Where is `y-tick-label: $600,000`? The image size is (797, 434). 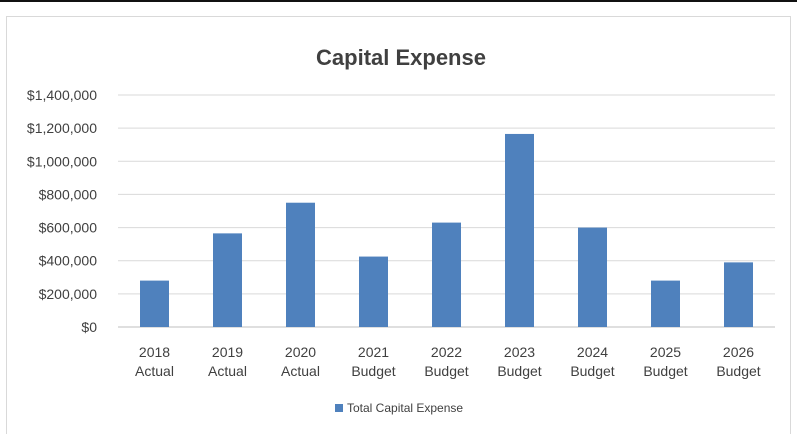
y-tick-label: $600,000 is located at coordinates (68, 228).